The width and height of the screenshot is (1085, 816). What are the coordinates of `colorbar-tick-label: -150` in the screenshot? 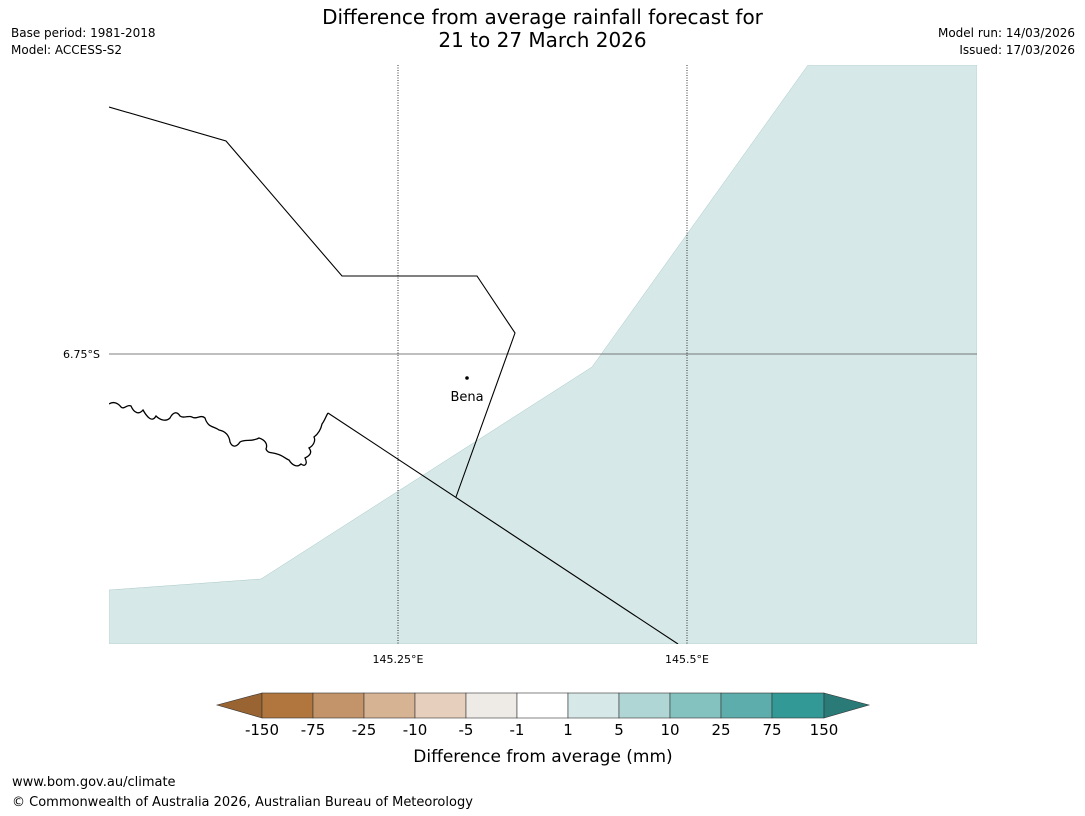 It's located at (262, 730).